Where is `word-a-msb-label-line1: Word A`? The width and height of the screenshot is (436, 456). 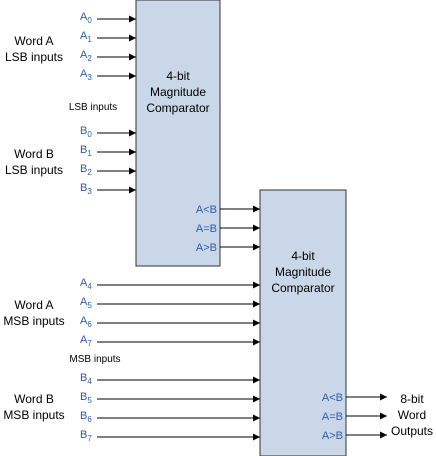 word-a-msb-label-line1: Word A is located at coordinates (33, 305).